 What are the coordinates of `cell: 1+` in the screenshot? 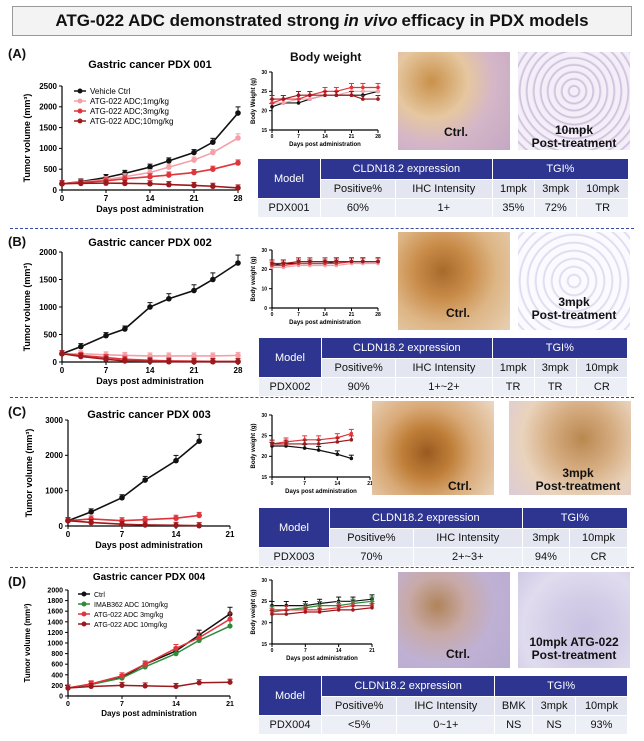 It's located at (443, 208).